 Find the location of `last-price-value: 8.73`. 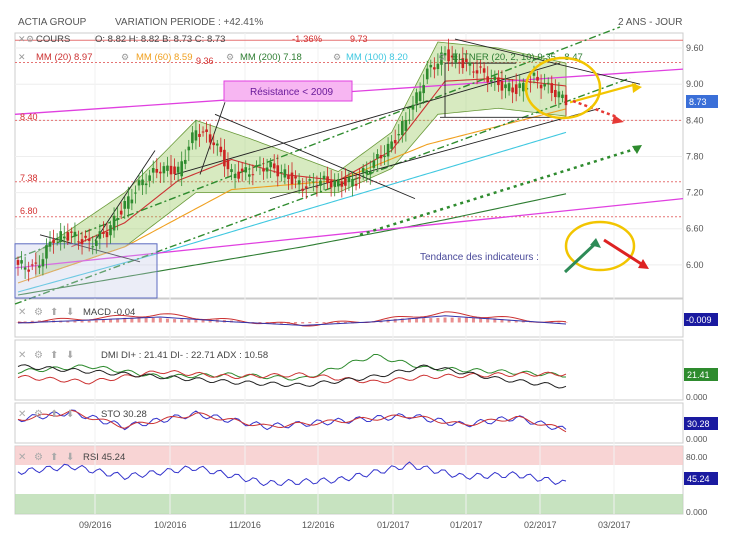

last-price-value: 8.73 is located at coordinates (698, 102).